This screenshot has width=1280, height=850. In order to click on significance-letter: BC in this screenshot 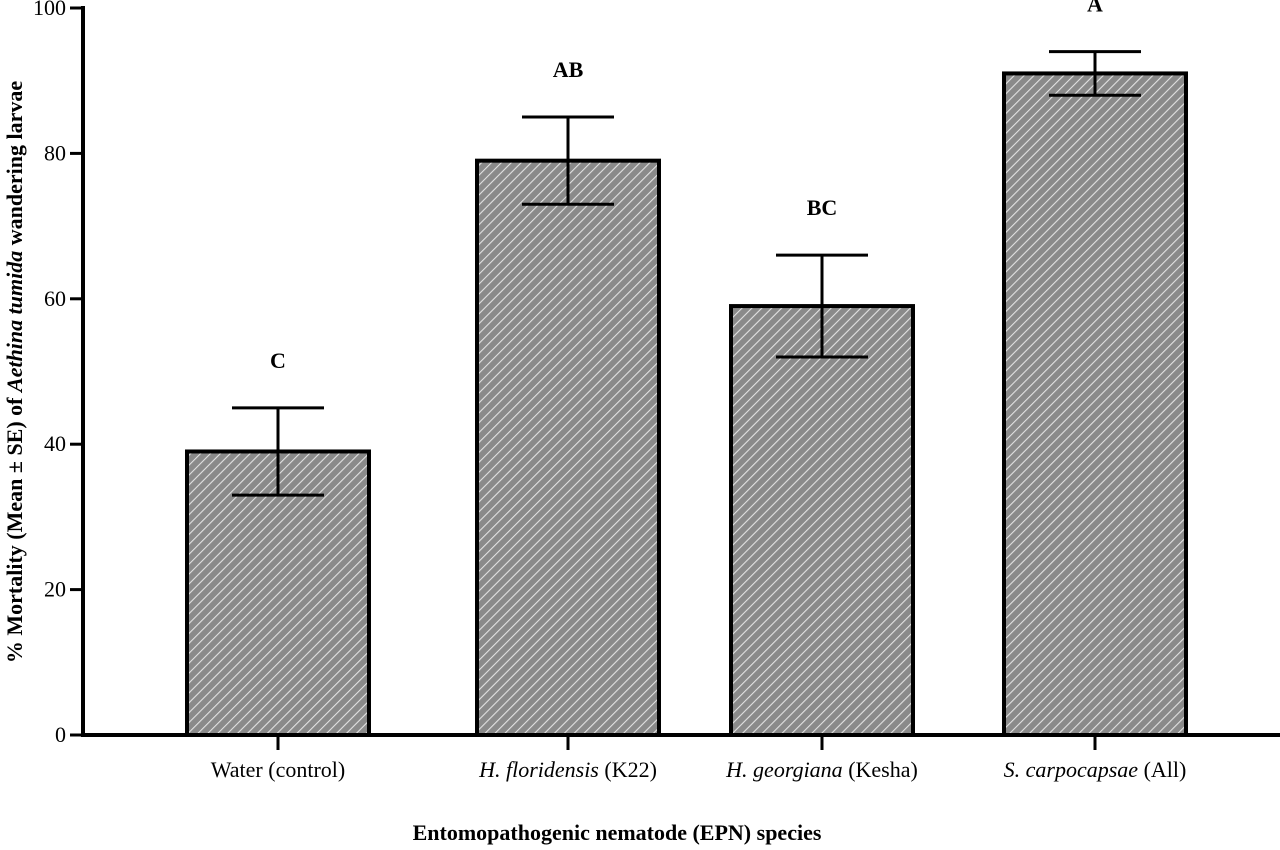, I will do `click(822, 207)`.